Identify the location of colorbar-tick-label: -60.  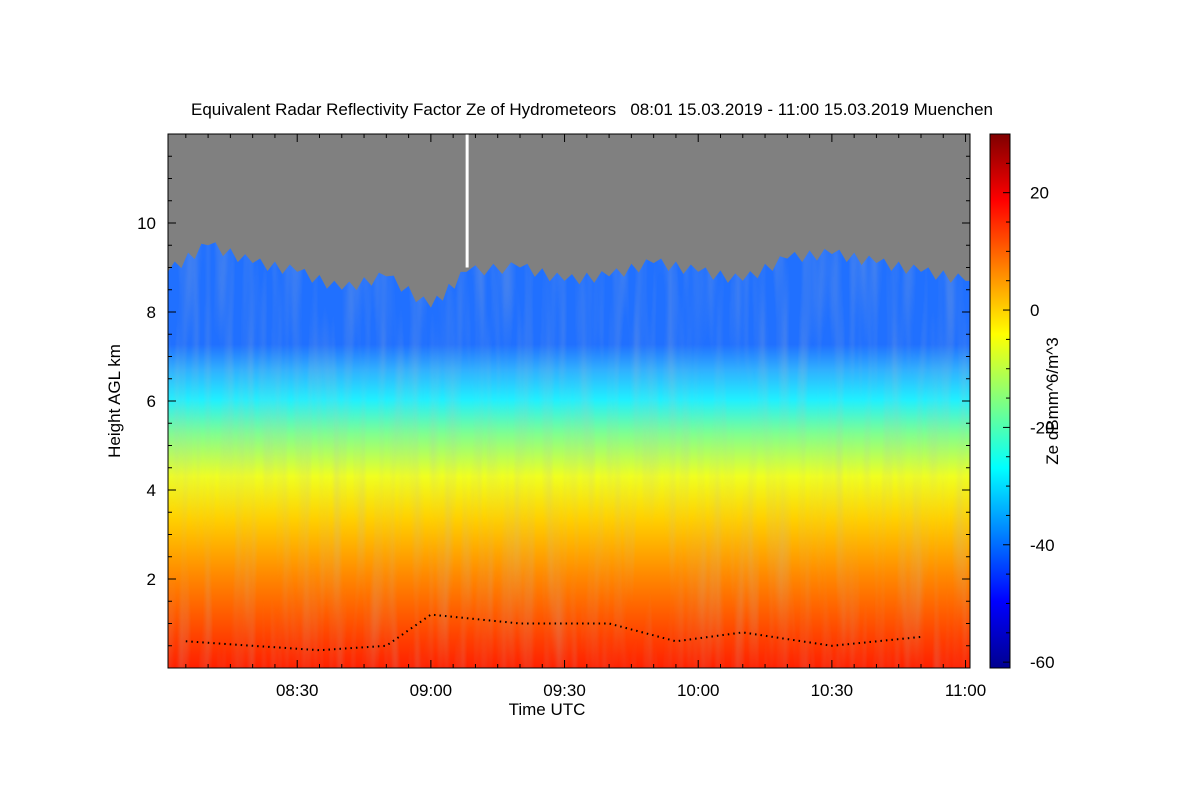
(1042, 662).